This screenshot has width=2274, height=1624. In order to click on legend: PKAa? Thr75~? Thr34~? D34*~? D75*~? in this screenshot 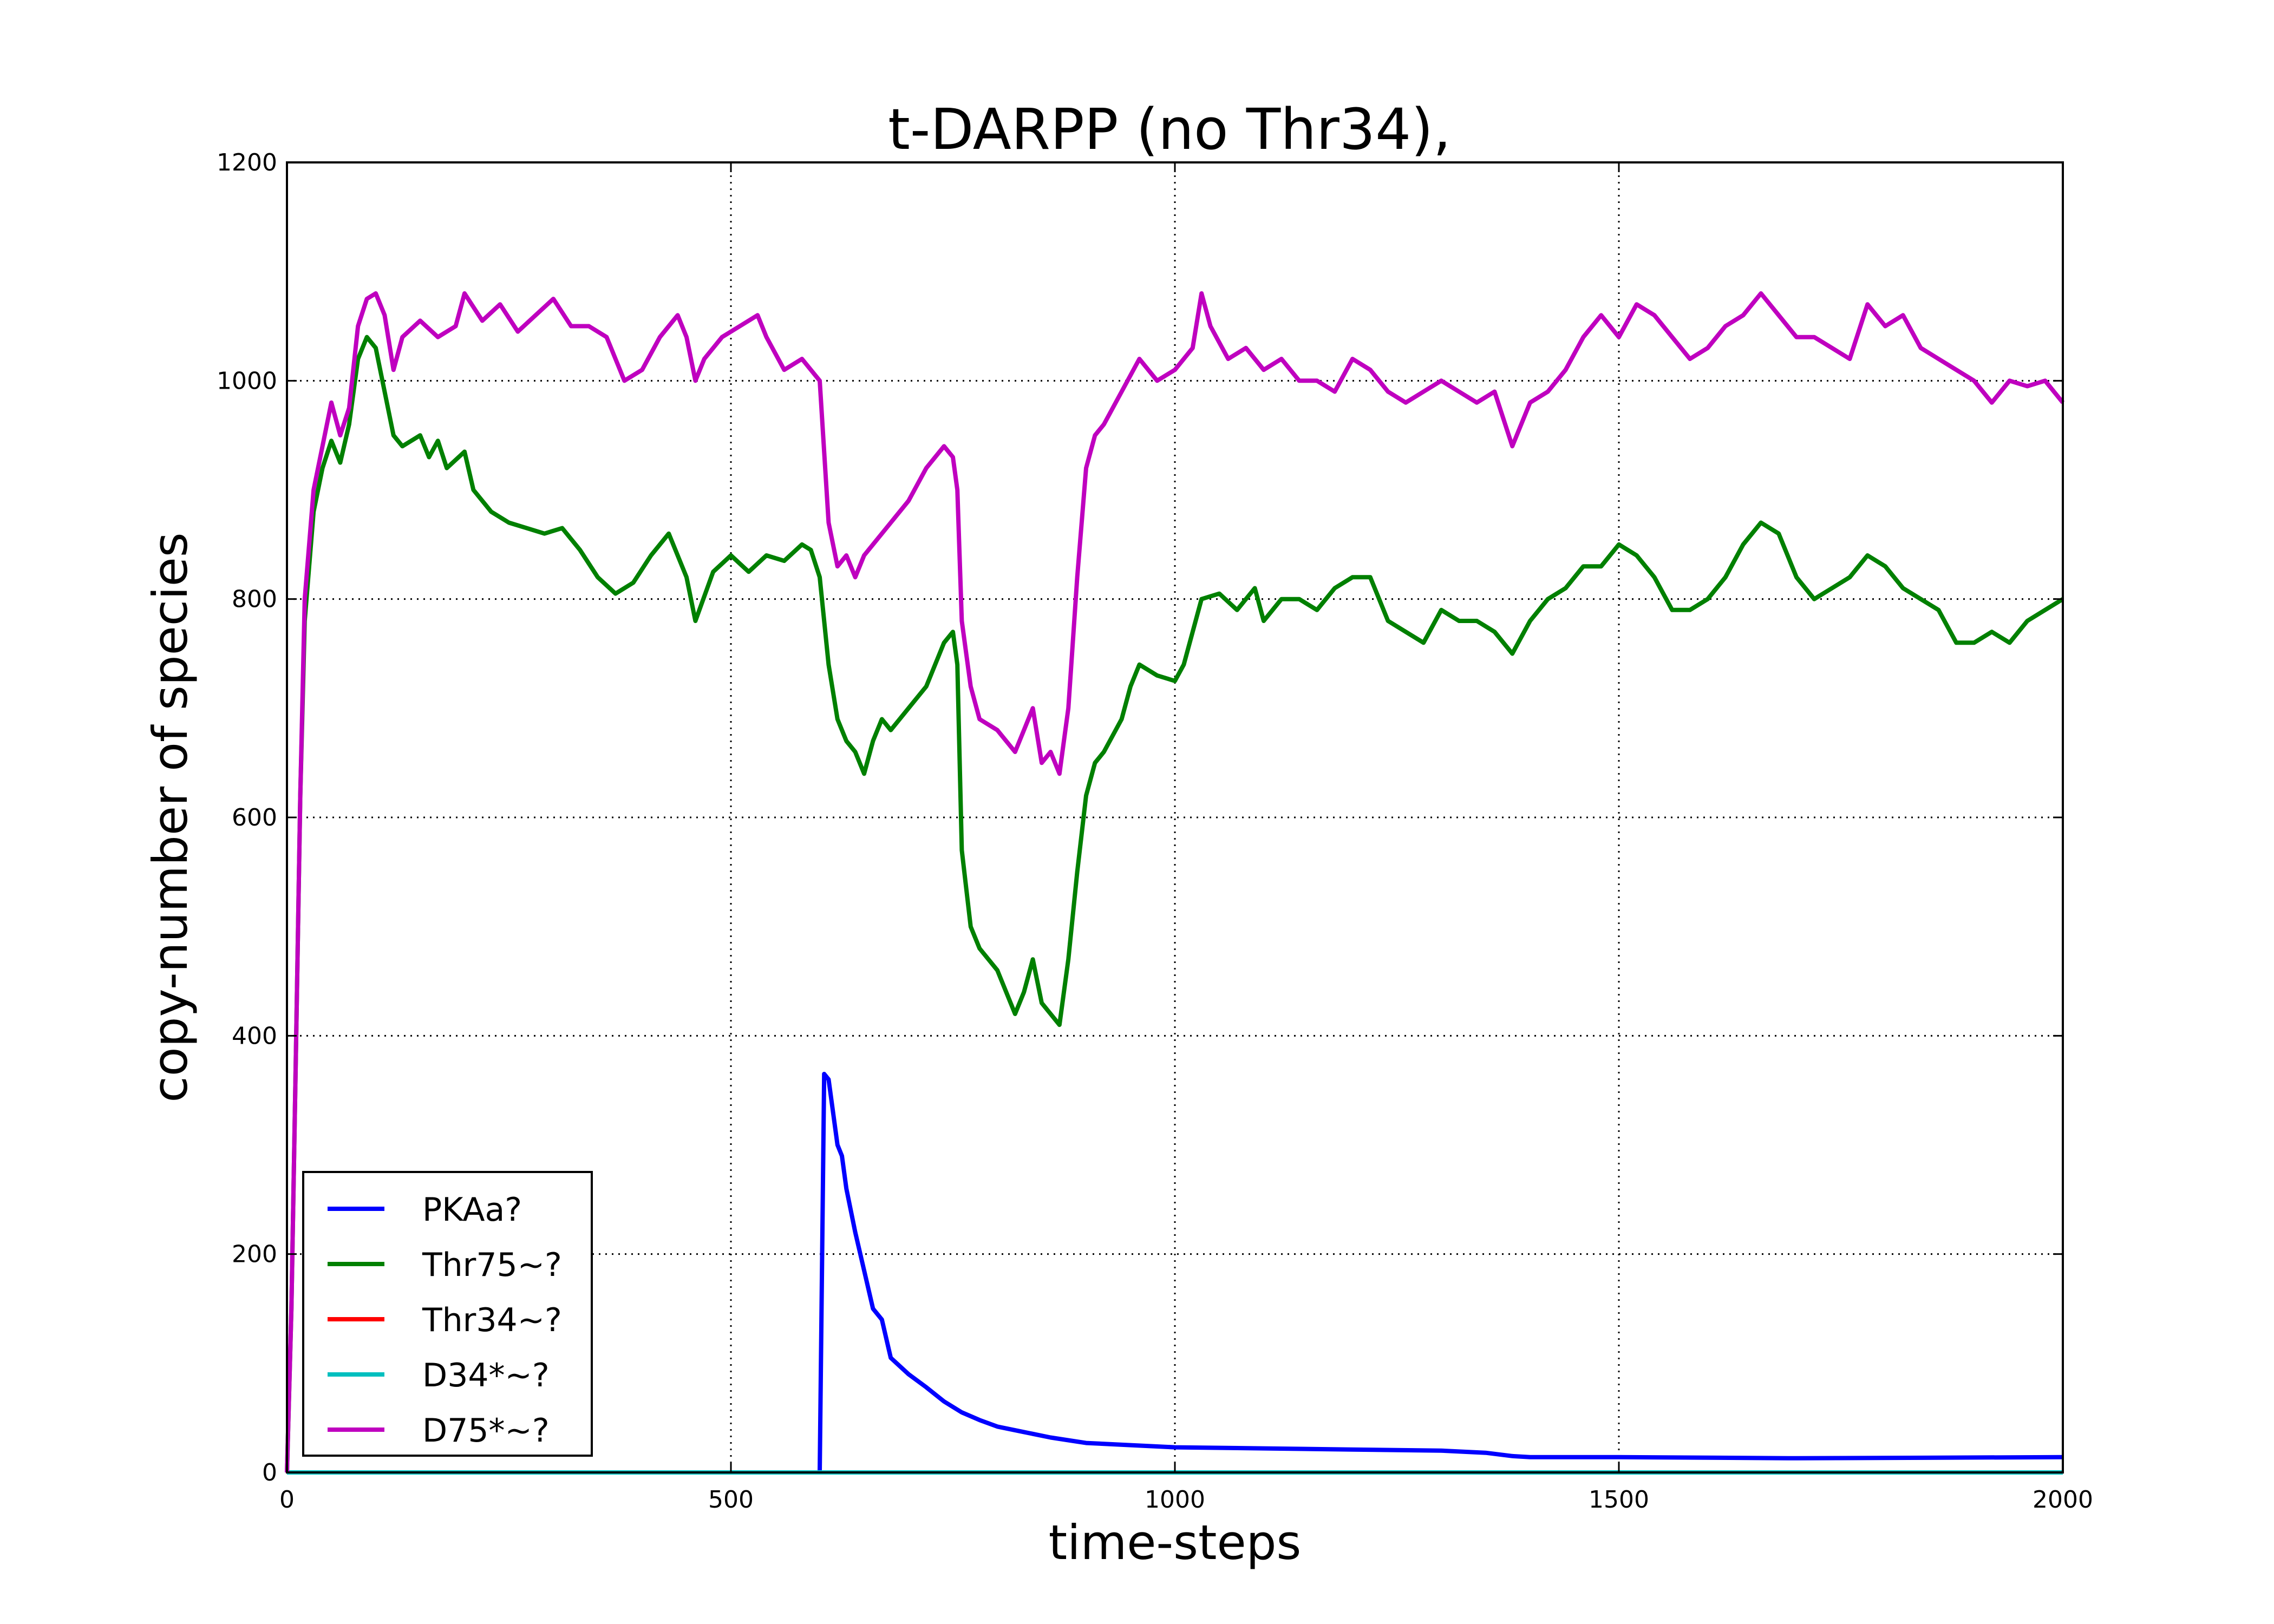, I will do `click(448, 1314)`.